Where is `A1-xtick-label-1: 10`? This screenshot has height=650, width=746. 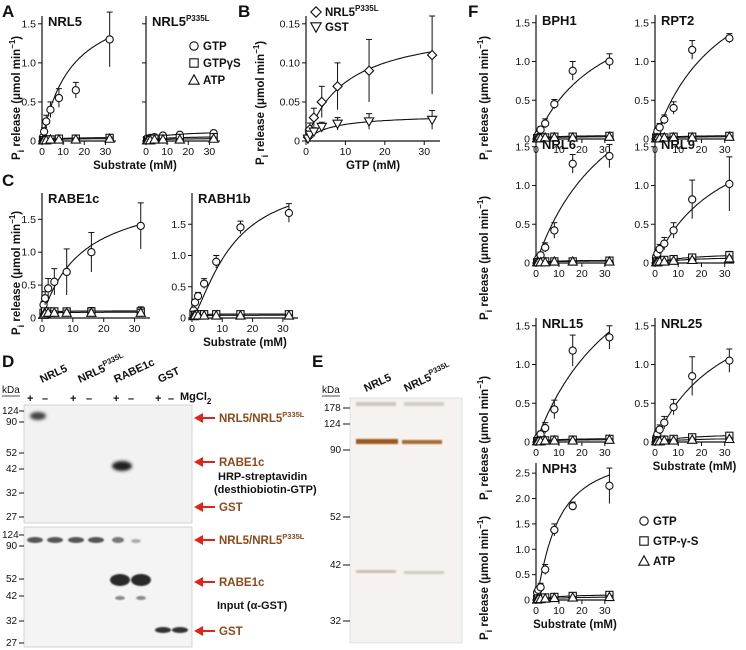 A1-xtick-label-1: 10 is located at coordinates (63, 152).